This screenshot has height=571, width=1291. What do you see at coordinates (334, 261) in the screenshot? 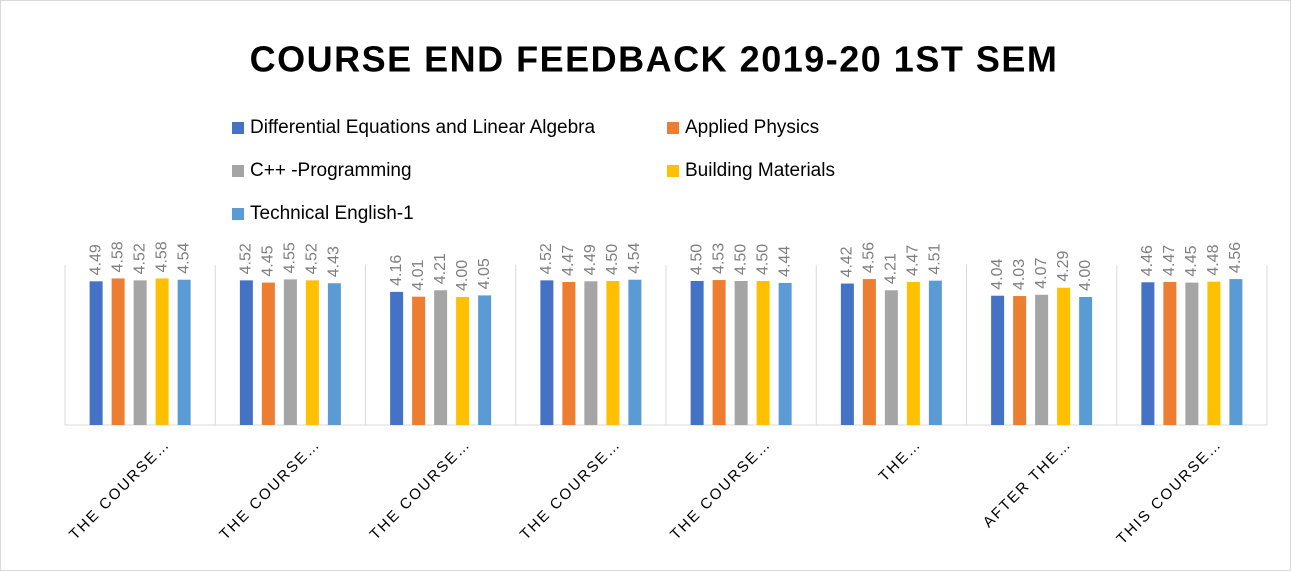
I see `value-label: 4.43` at bounding box center [334, 261].